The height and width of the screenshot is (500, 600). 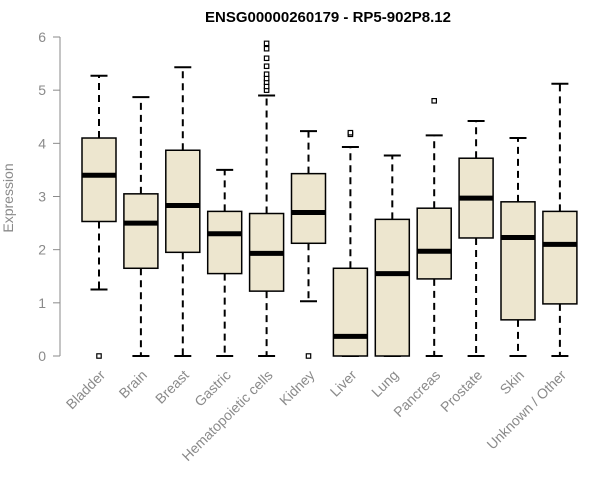 What do you see at coordinates (476, 238) in the screenshot?
I see `box-prostate` at bounding box center [476, 238].